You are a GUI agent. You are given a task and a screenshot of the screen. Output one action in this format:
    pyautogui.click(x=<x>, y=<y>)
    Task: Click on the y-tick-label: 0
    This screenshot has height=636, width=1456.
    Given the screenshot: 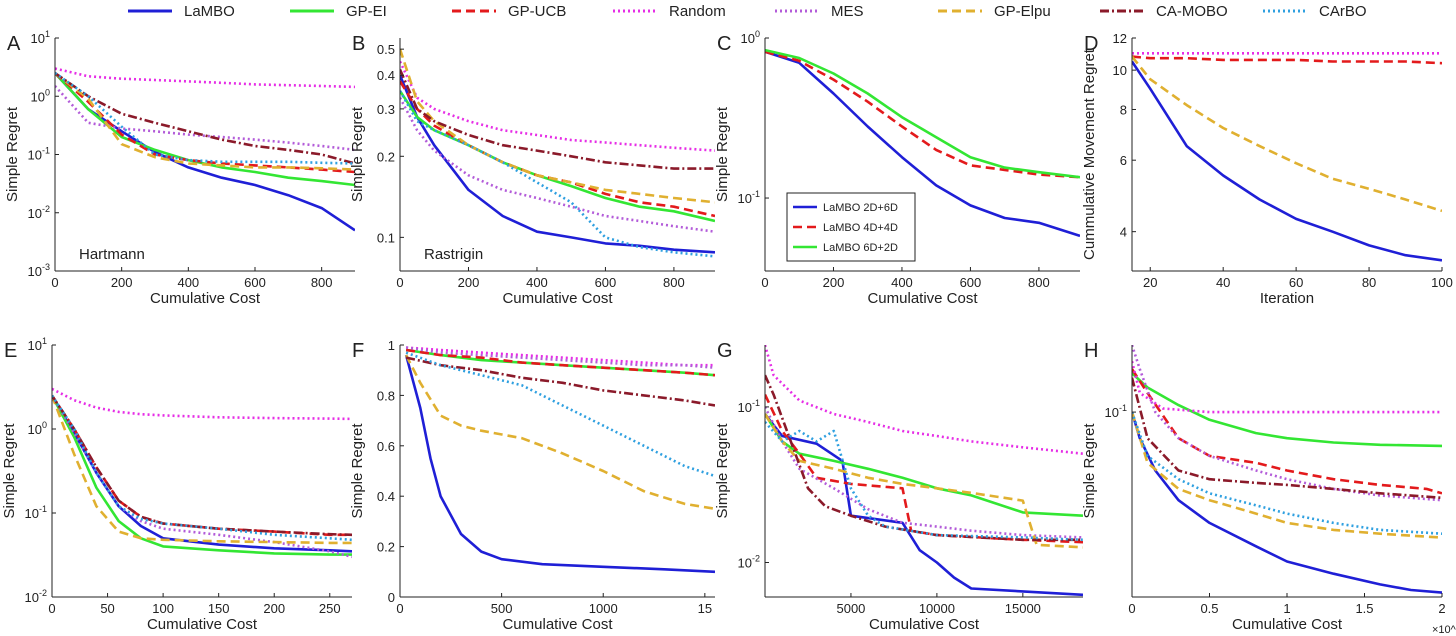 What is the action you would take?
    pyautogui.click(x=391, y=597)
    